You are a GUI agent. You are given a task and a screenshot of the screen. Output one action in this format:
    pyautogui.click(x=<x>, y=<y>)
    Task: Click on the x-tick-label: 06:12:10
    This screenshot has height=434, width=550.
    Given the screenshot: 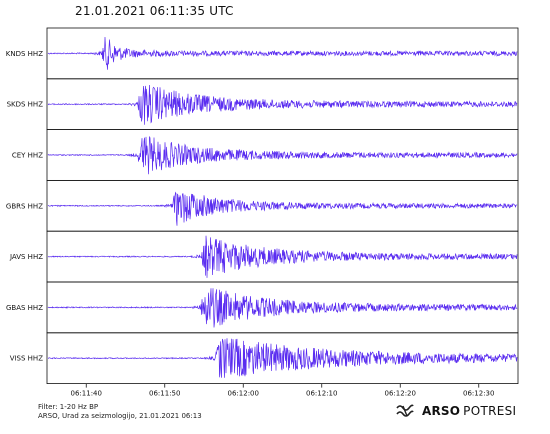 What is the action you would take?
    pyautogui.click(x=321, y=394)
    